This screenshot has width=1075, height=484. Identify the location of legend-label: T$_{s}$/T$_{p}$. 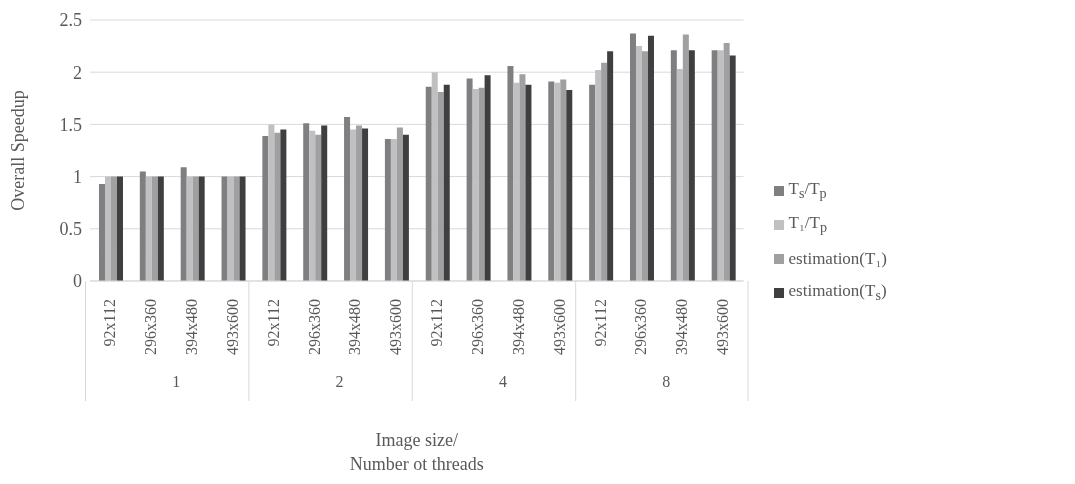
(807, 191).